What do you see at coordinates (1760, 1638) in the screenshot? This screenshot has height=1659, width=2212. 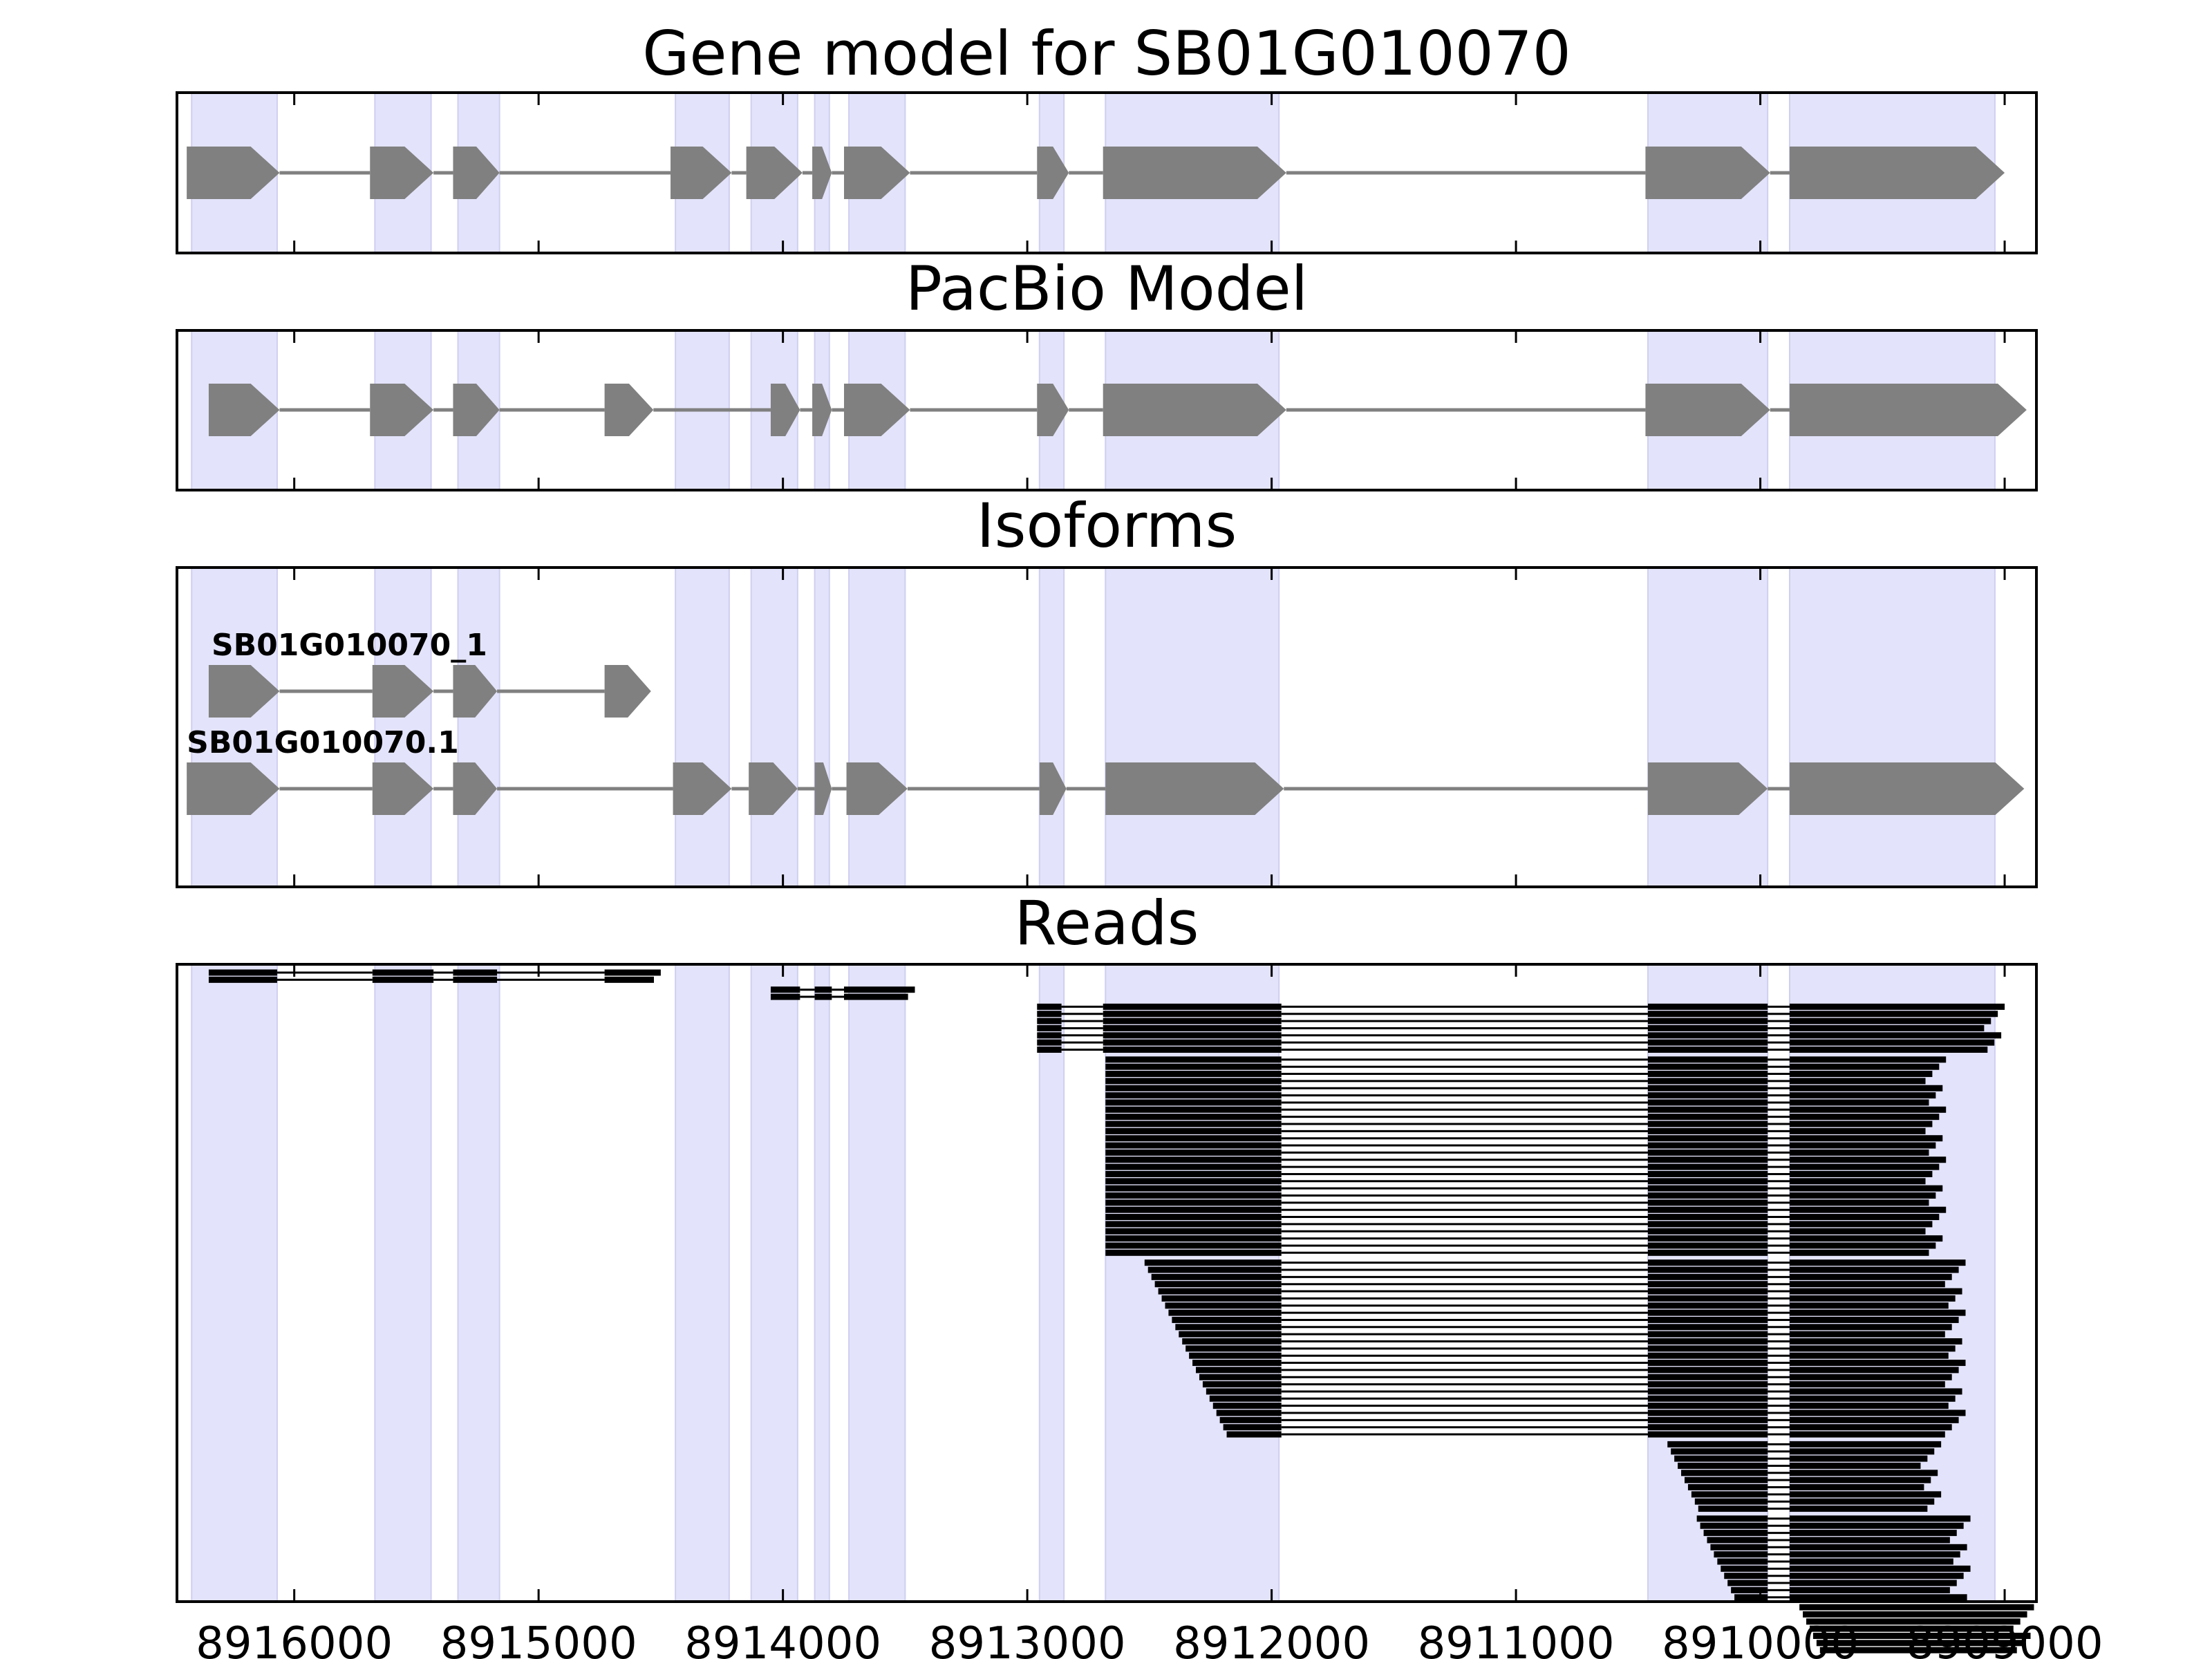 I see `x-tick-label: 8910000` at bounding box center [1760, 1638].